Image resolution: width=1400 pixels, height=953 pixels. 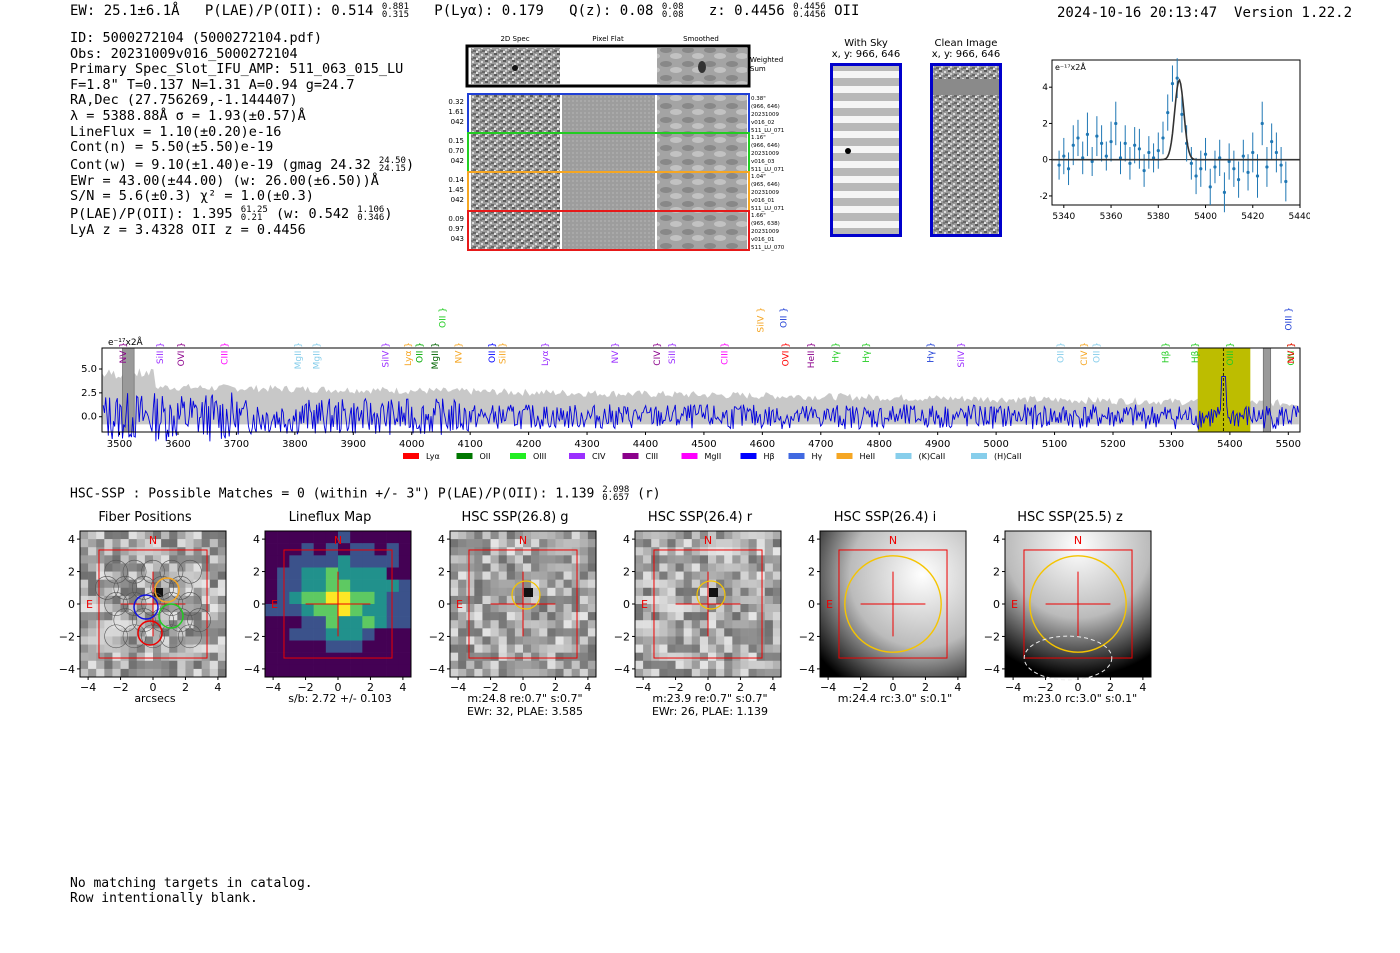 What do you see at coordinates (1070, 66) in the screenshot?
I see `zoom-ylabel: e⁻¹⁷x2Å` at bounding box center [1070, 66].